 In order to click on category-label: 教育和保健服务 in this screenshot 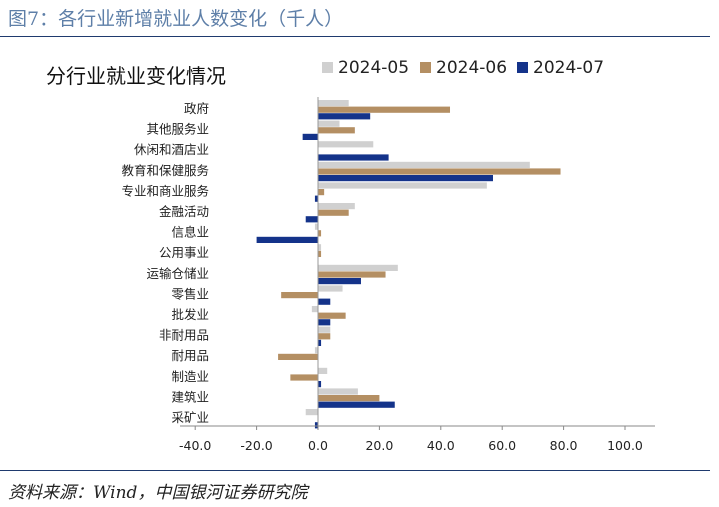, I will do `click(165, 170)`.